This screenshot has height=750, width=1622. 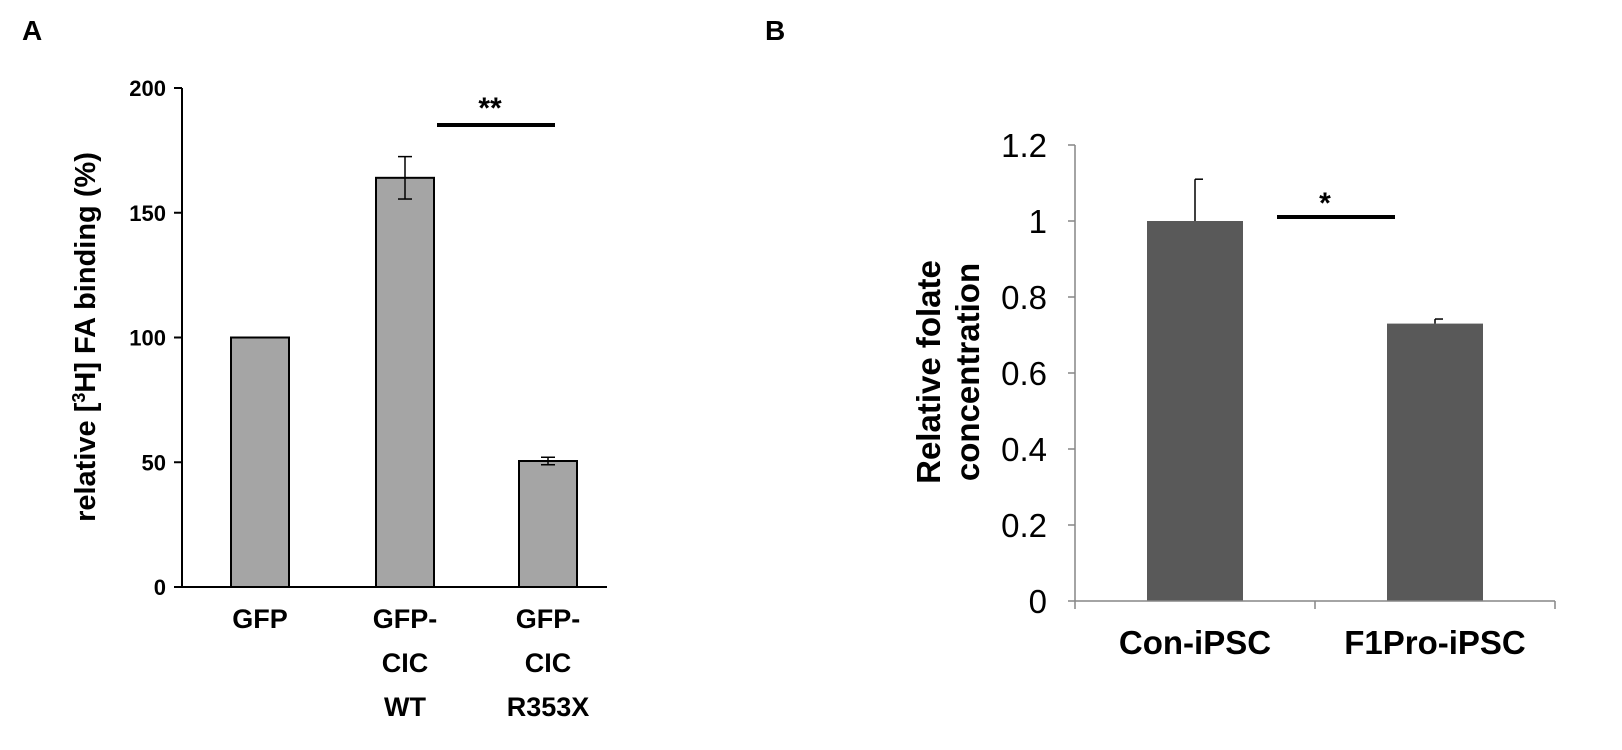 What do you see at coordinates (1024, 449) in the screenshot?
I see `y-tick-label: 0.4` at bounding box center [1024, 449].